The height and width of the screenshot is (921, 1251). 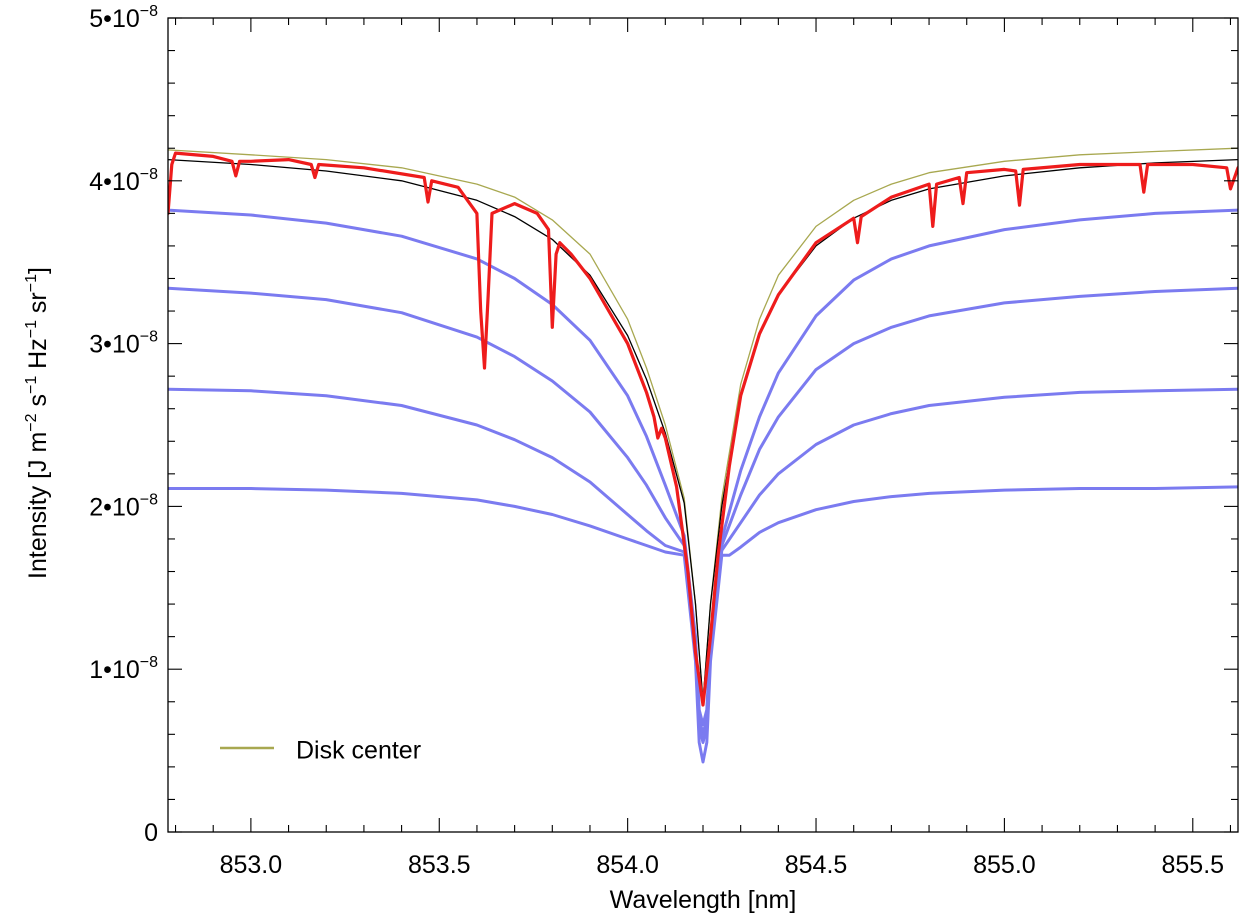 What do you see at coordinates (123, 181) in the screenshot?
I see `y-tick-label: 4•10−8` at bounding box center [123, 181].